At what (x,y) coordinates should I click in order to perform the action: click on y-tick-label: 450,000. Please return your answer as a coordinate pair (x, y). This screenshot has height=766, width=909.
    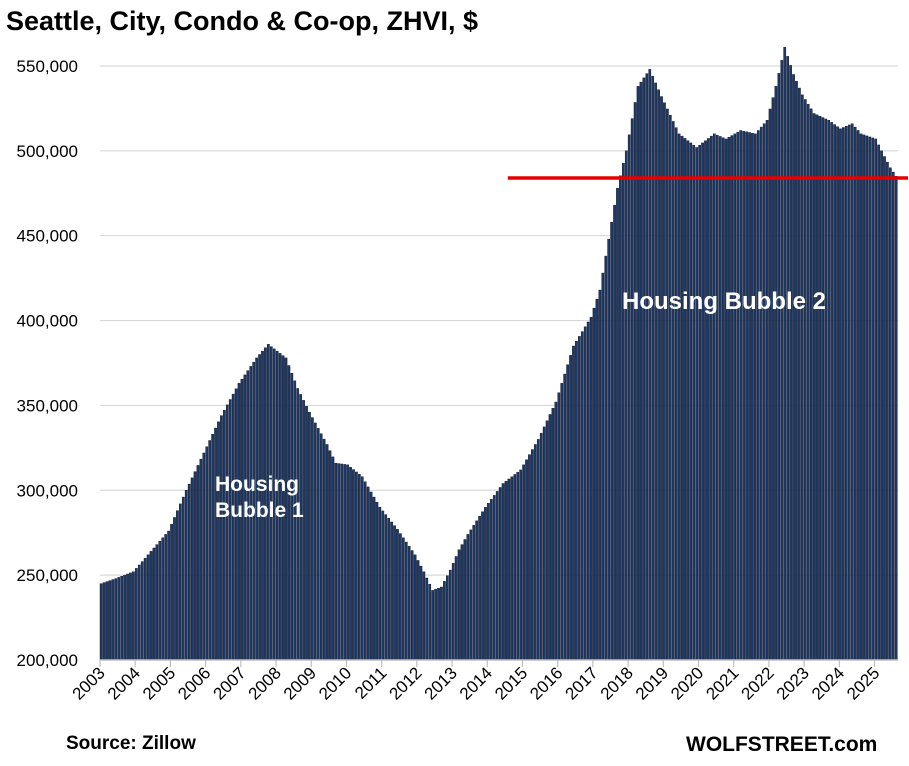
    Looking at the image, I should click on (47, 236).